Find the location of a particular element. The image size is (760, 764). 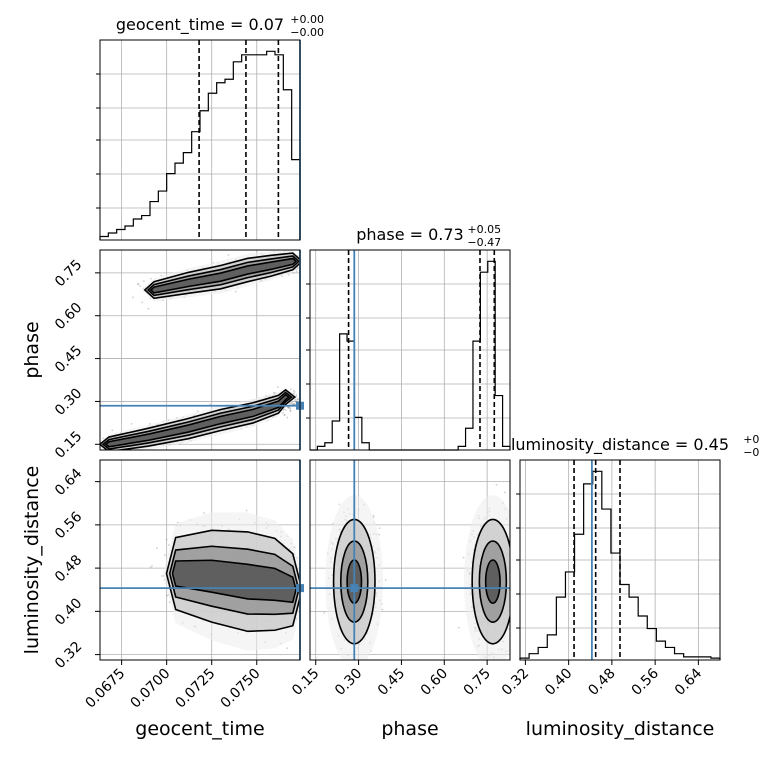

title-minus-phase: −0.47 is located at coordinates (484, 242).